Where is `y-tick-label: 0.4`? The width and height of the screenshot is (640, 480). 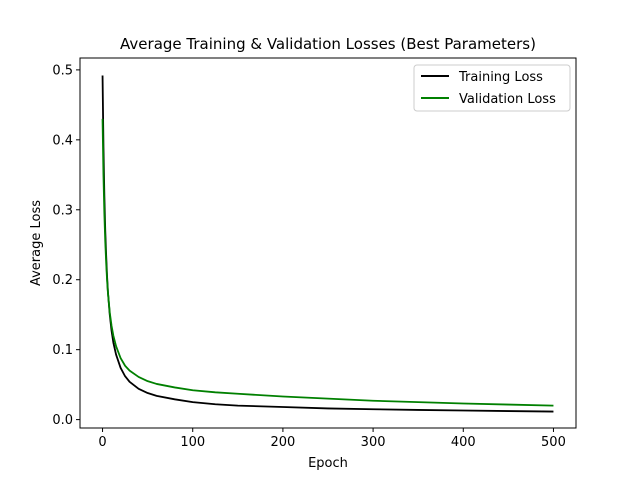
y-tick-label: 0.4 is located at coordinates (62, 140).